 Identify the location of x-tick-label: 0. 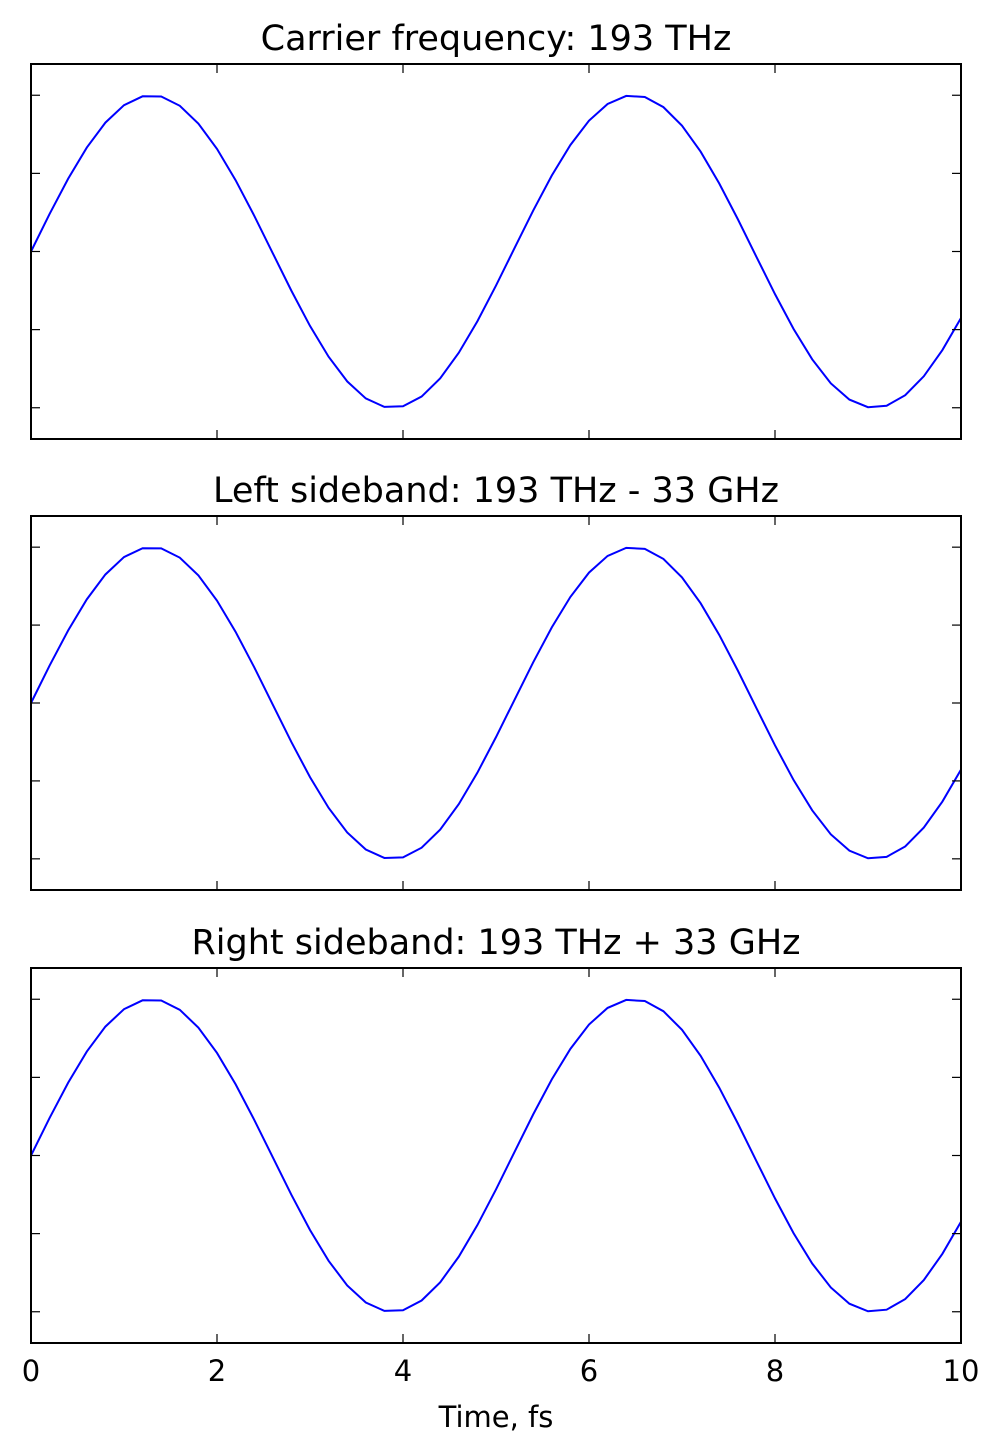
(31, 1371).